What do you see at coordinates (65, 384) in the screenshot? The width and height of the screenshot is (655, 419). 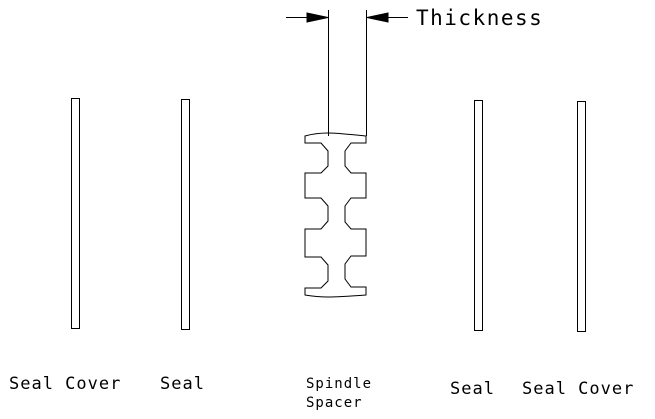 I see `seal-cover-left-label: Seal Cover` at bounding box center [65, 384].